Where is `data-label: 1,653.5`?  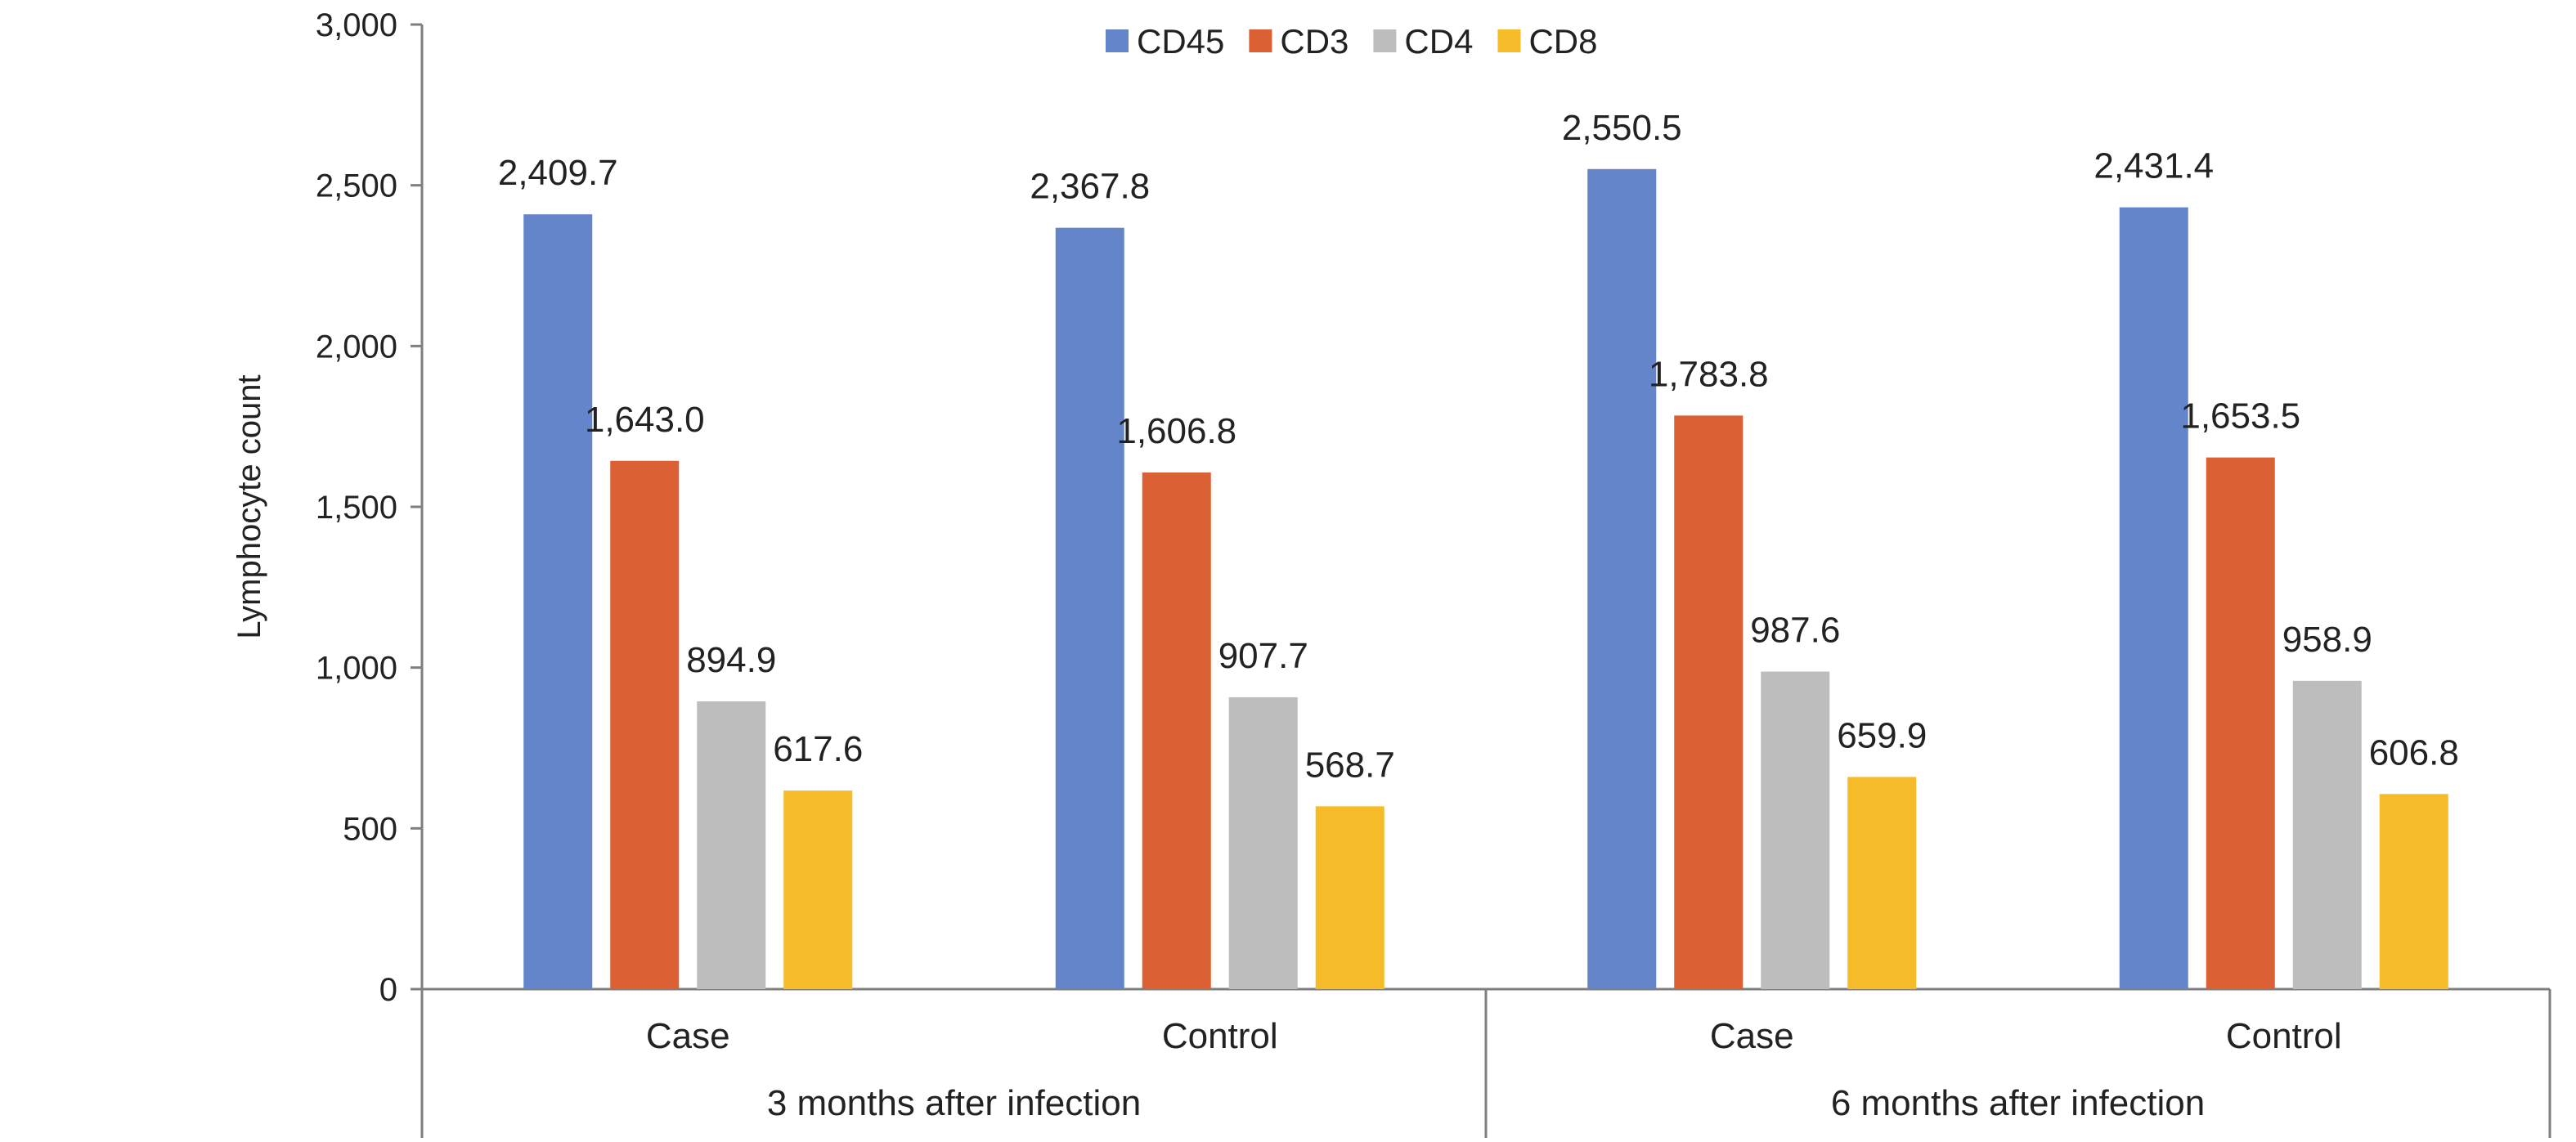 data-label: 1,653.5 is located at coordinates (2240, 416).